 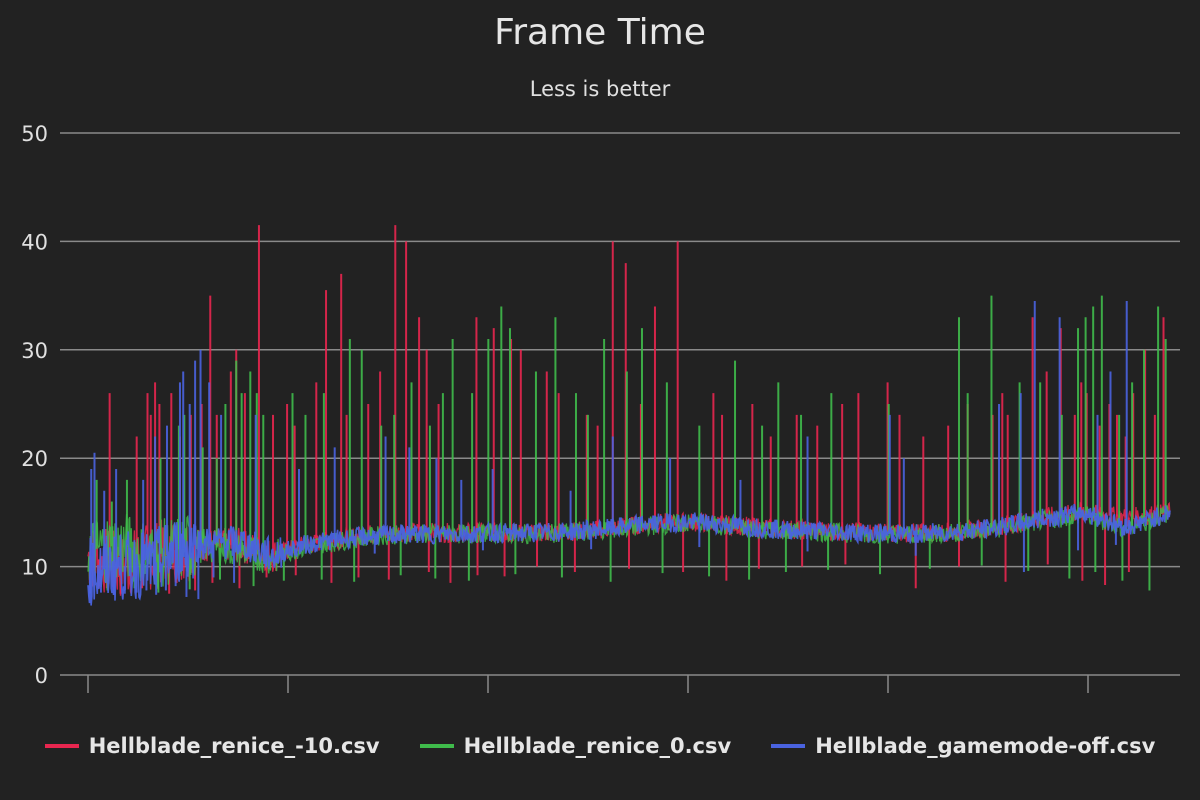 I want to click on legend-label-renice-0: Hellblade_renice_0.csv, so click(x=597, y=746).